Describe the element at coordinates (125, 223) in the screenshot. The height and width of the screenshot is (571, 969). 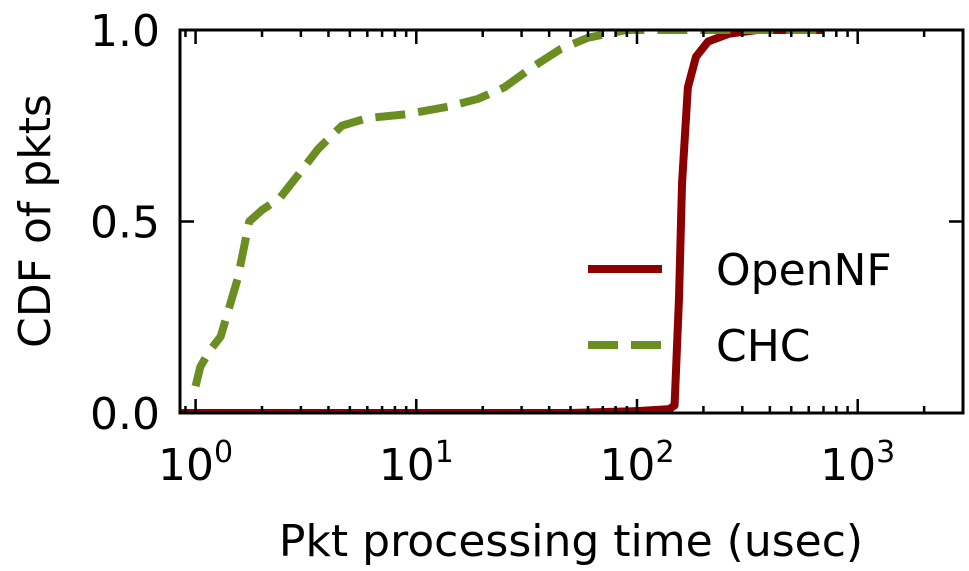
I see `y-tick-label: 0.5` at that location.